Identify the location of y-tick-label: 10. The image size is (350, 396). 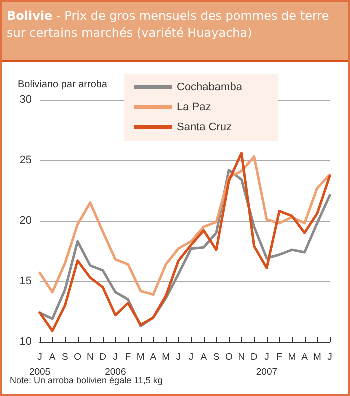
(26, 342).